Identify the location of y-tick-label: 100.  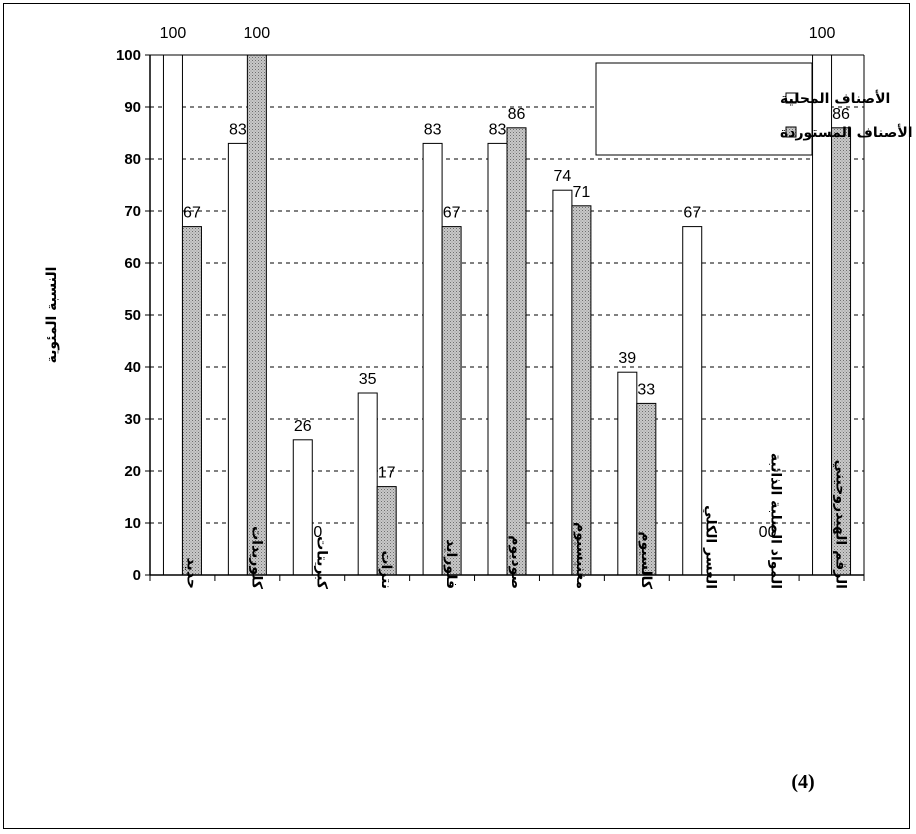
(128, 55).